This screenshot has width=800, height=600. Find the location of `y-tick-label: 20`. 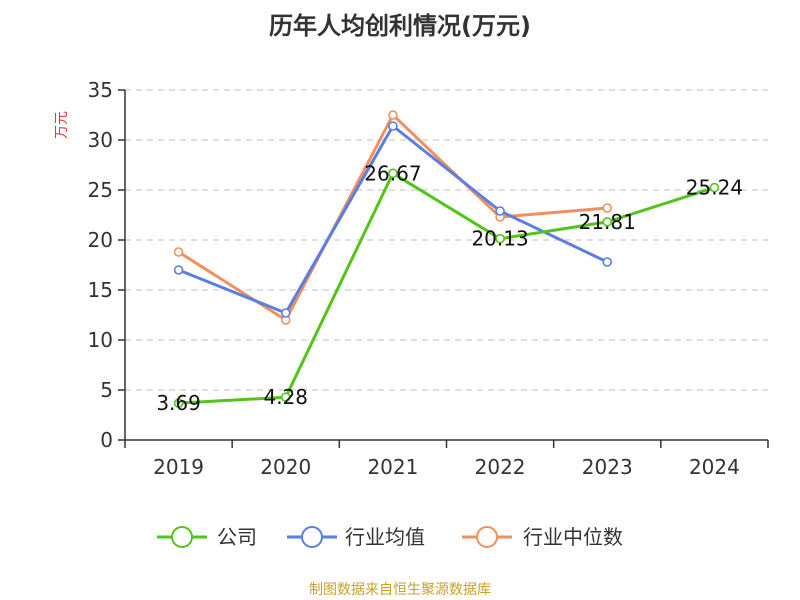

y-tick-label: 20 is located at coordinates (100, 240).